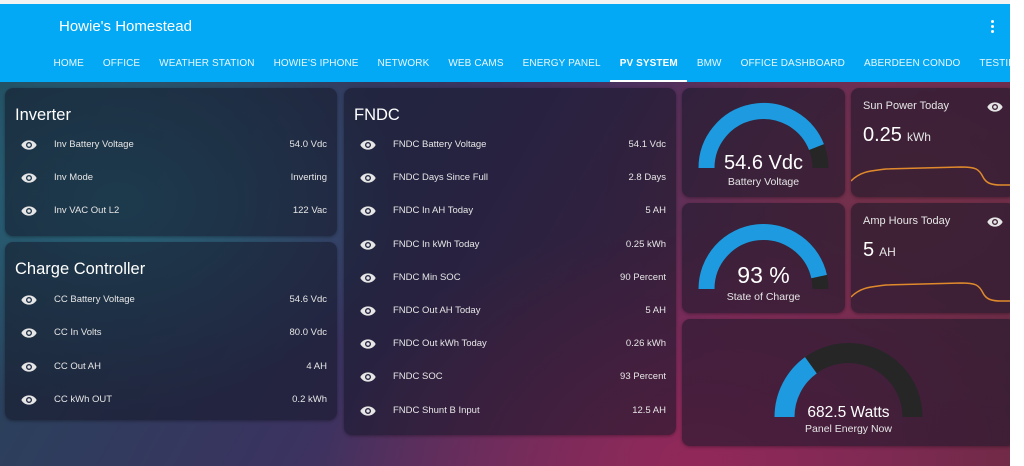  I want to click on state-of-charge-gauge: 93 % State of Charge, so click(763, 258).